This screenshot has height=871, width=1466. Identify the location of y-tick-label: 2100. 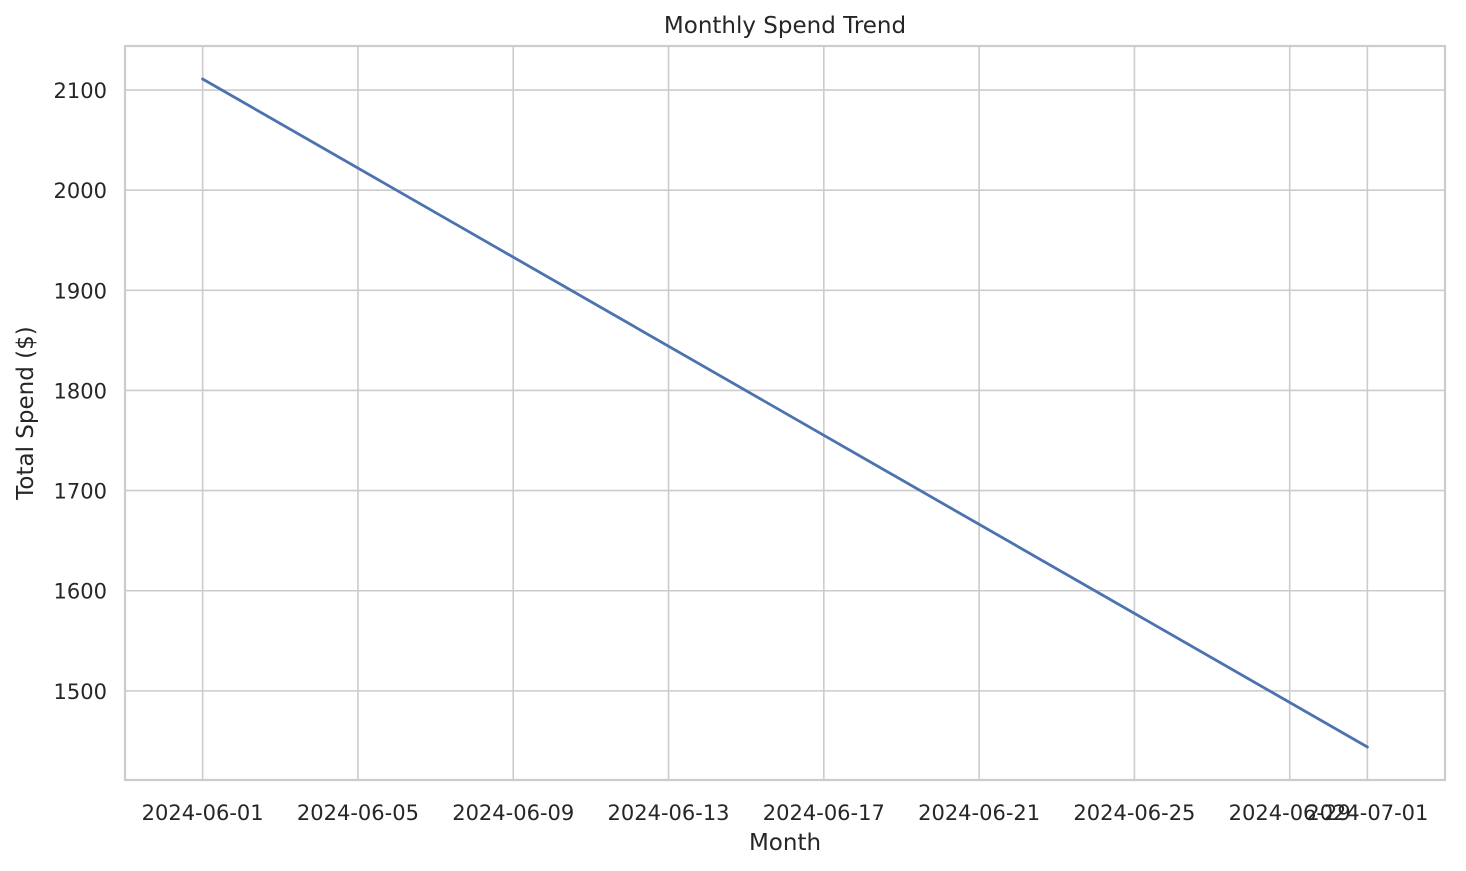
(80, 91).